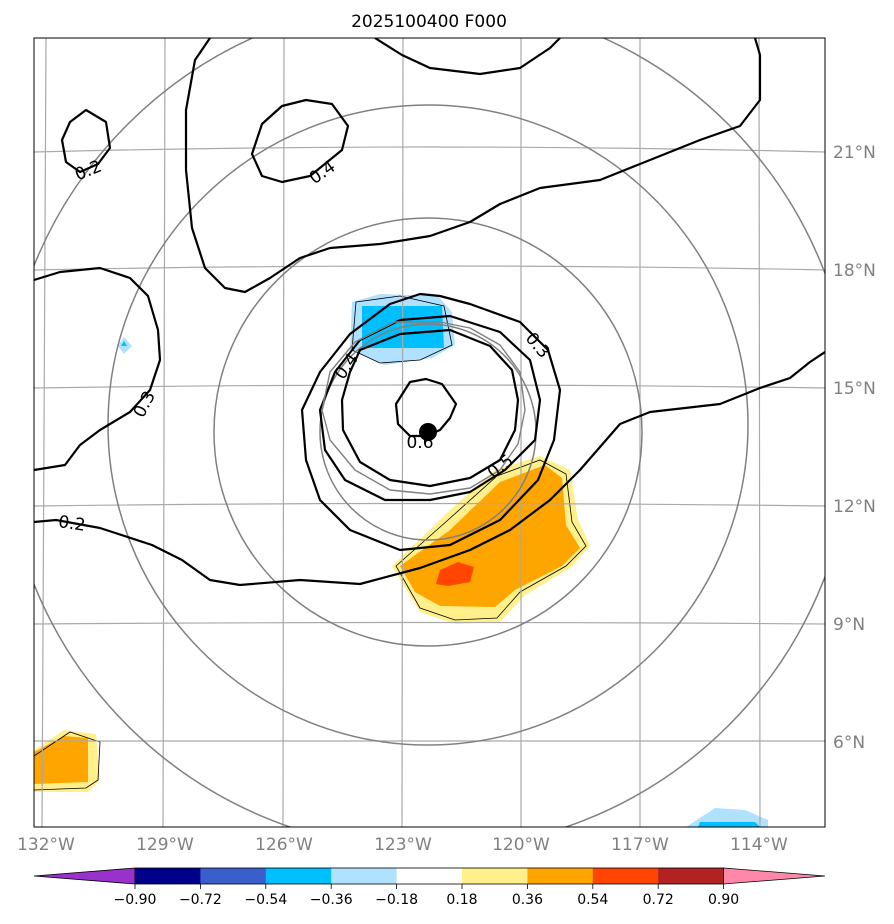 The height and width of the screenshot is (924, 894). I want to click on lat-labels: 6°N 9°N 12°N 15°N 18°N 21°N, so click(854, 448).